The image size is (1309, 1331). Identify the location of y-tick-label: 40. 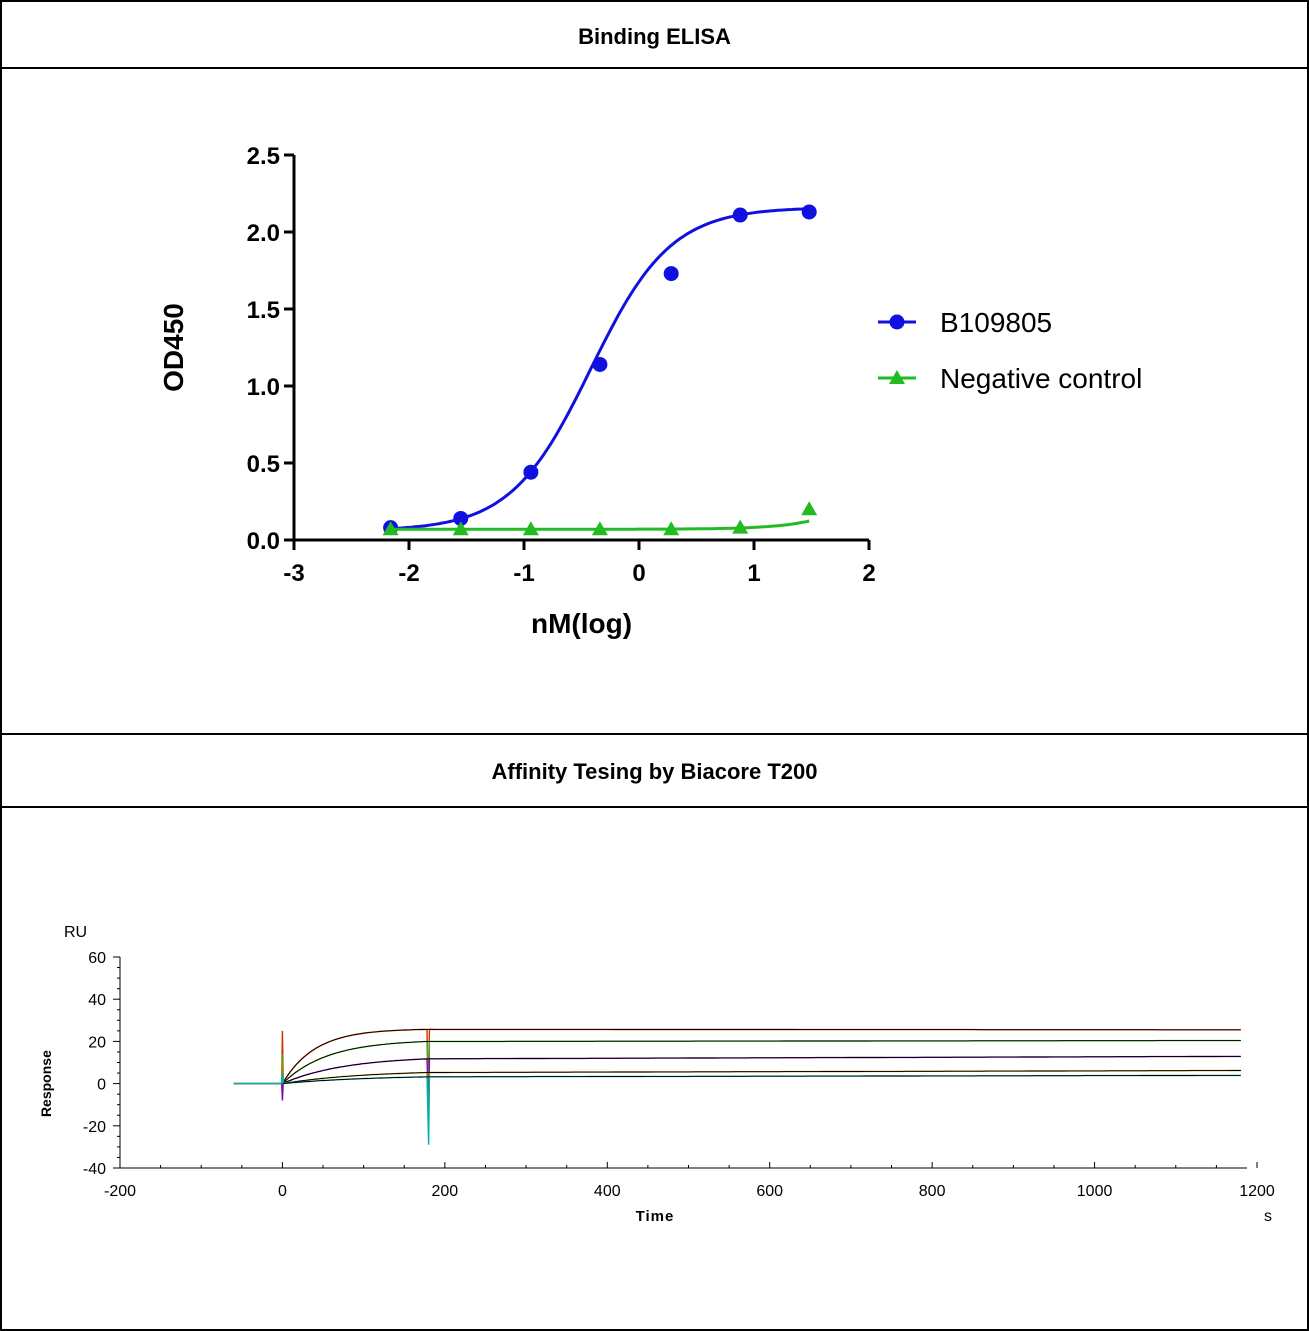
(97, 1000).